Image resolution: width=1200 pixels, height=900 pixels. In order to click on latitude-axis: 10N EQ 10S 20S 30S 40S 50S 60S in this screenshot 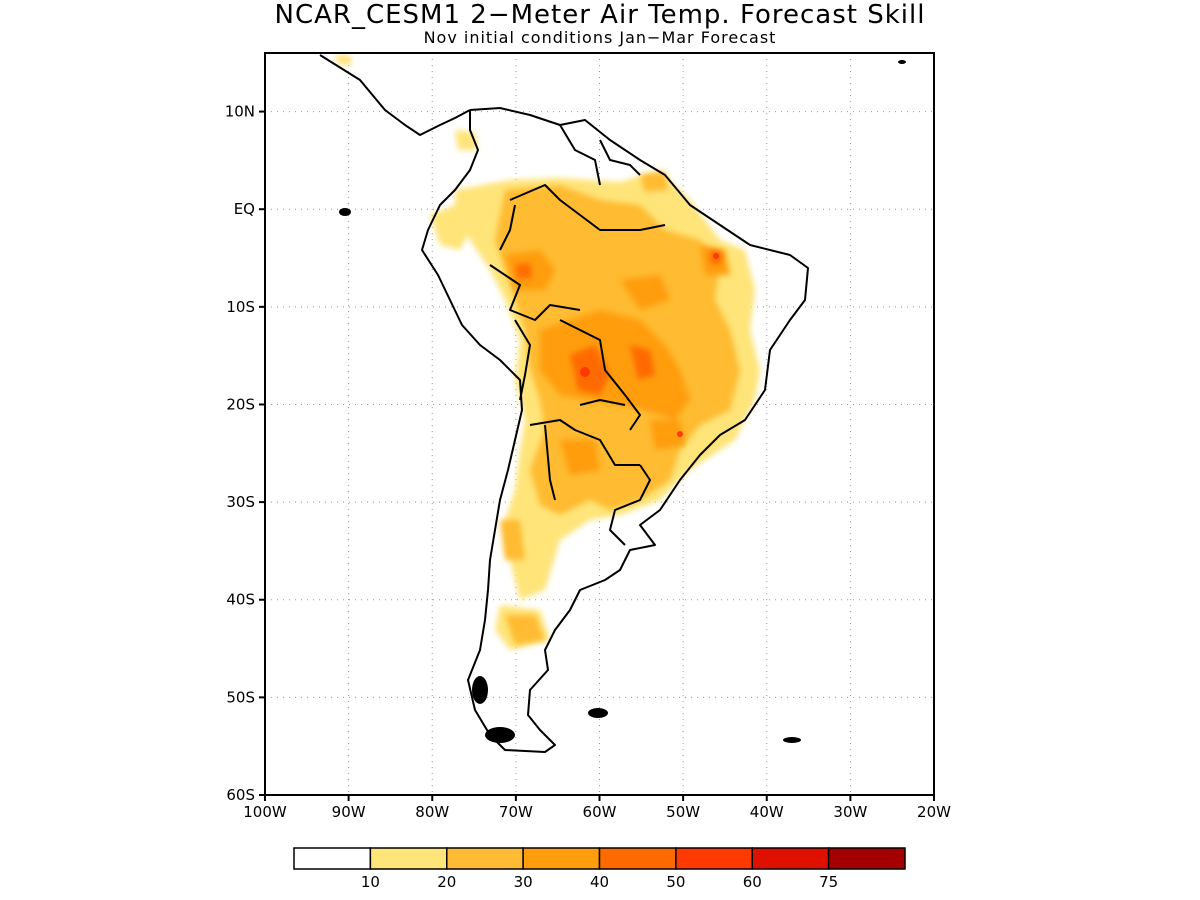, I will do `click(245, 453)`.